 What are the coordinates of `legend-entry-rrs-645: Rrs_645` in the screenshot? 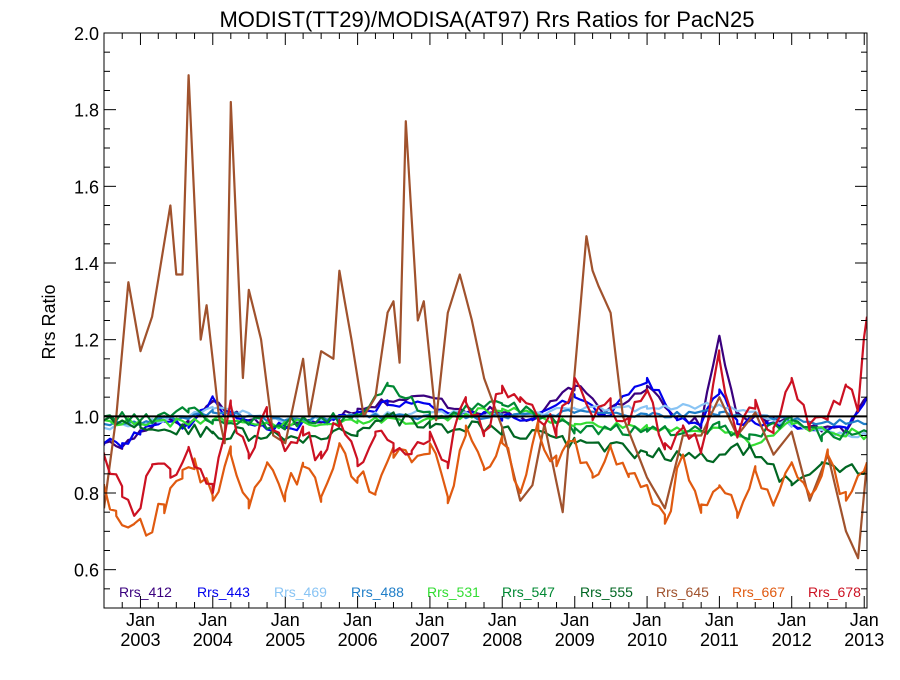 It's located at (682, 592).